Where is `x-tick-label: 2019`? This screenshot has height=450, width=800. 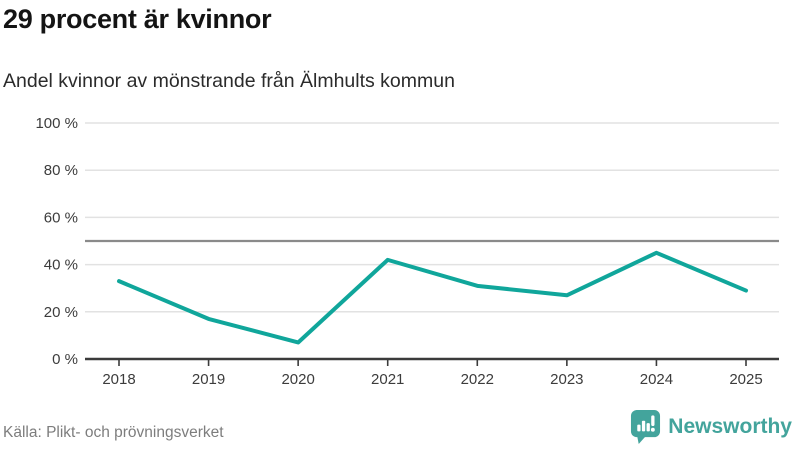 x-tick-label: 2019 is located at coordinates (208, 379).